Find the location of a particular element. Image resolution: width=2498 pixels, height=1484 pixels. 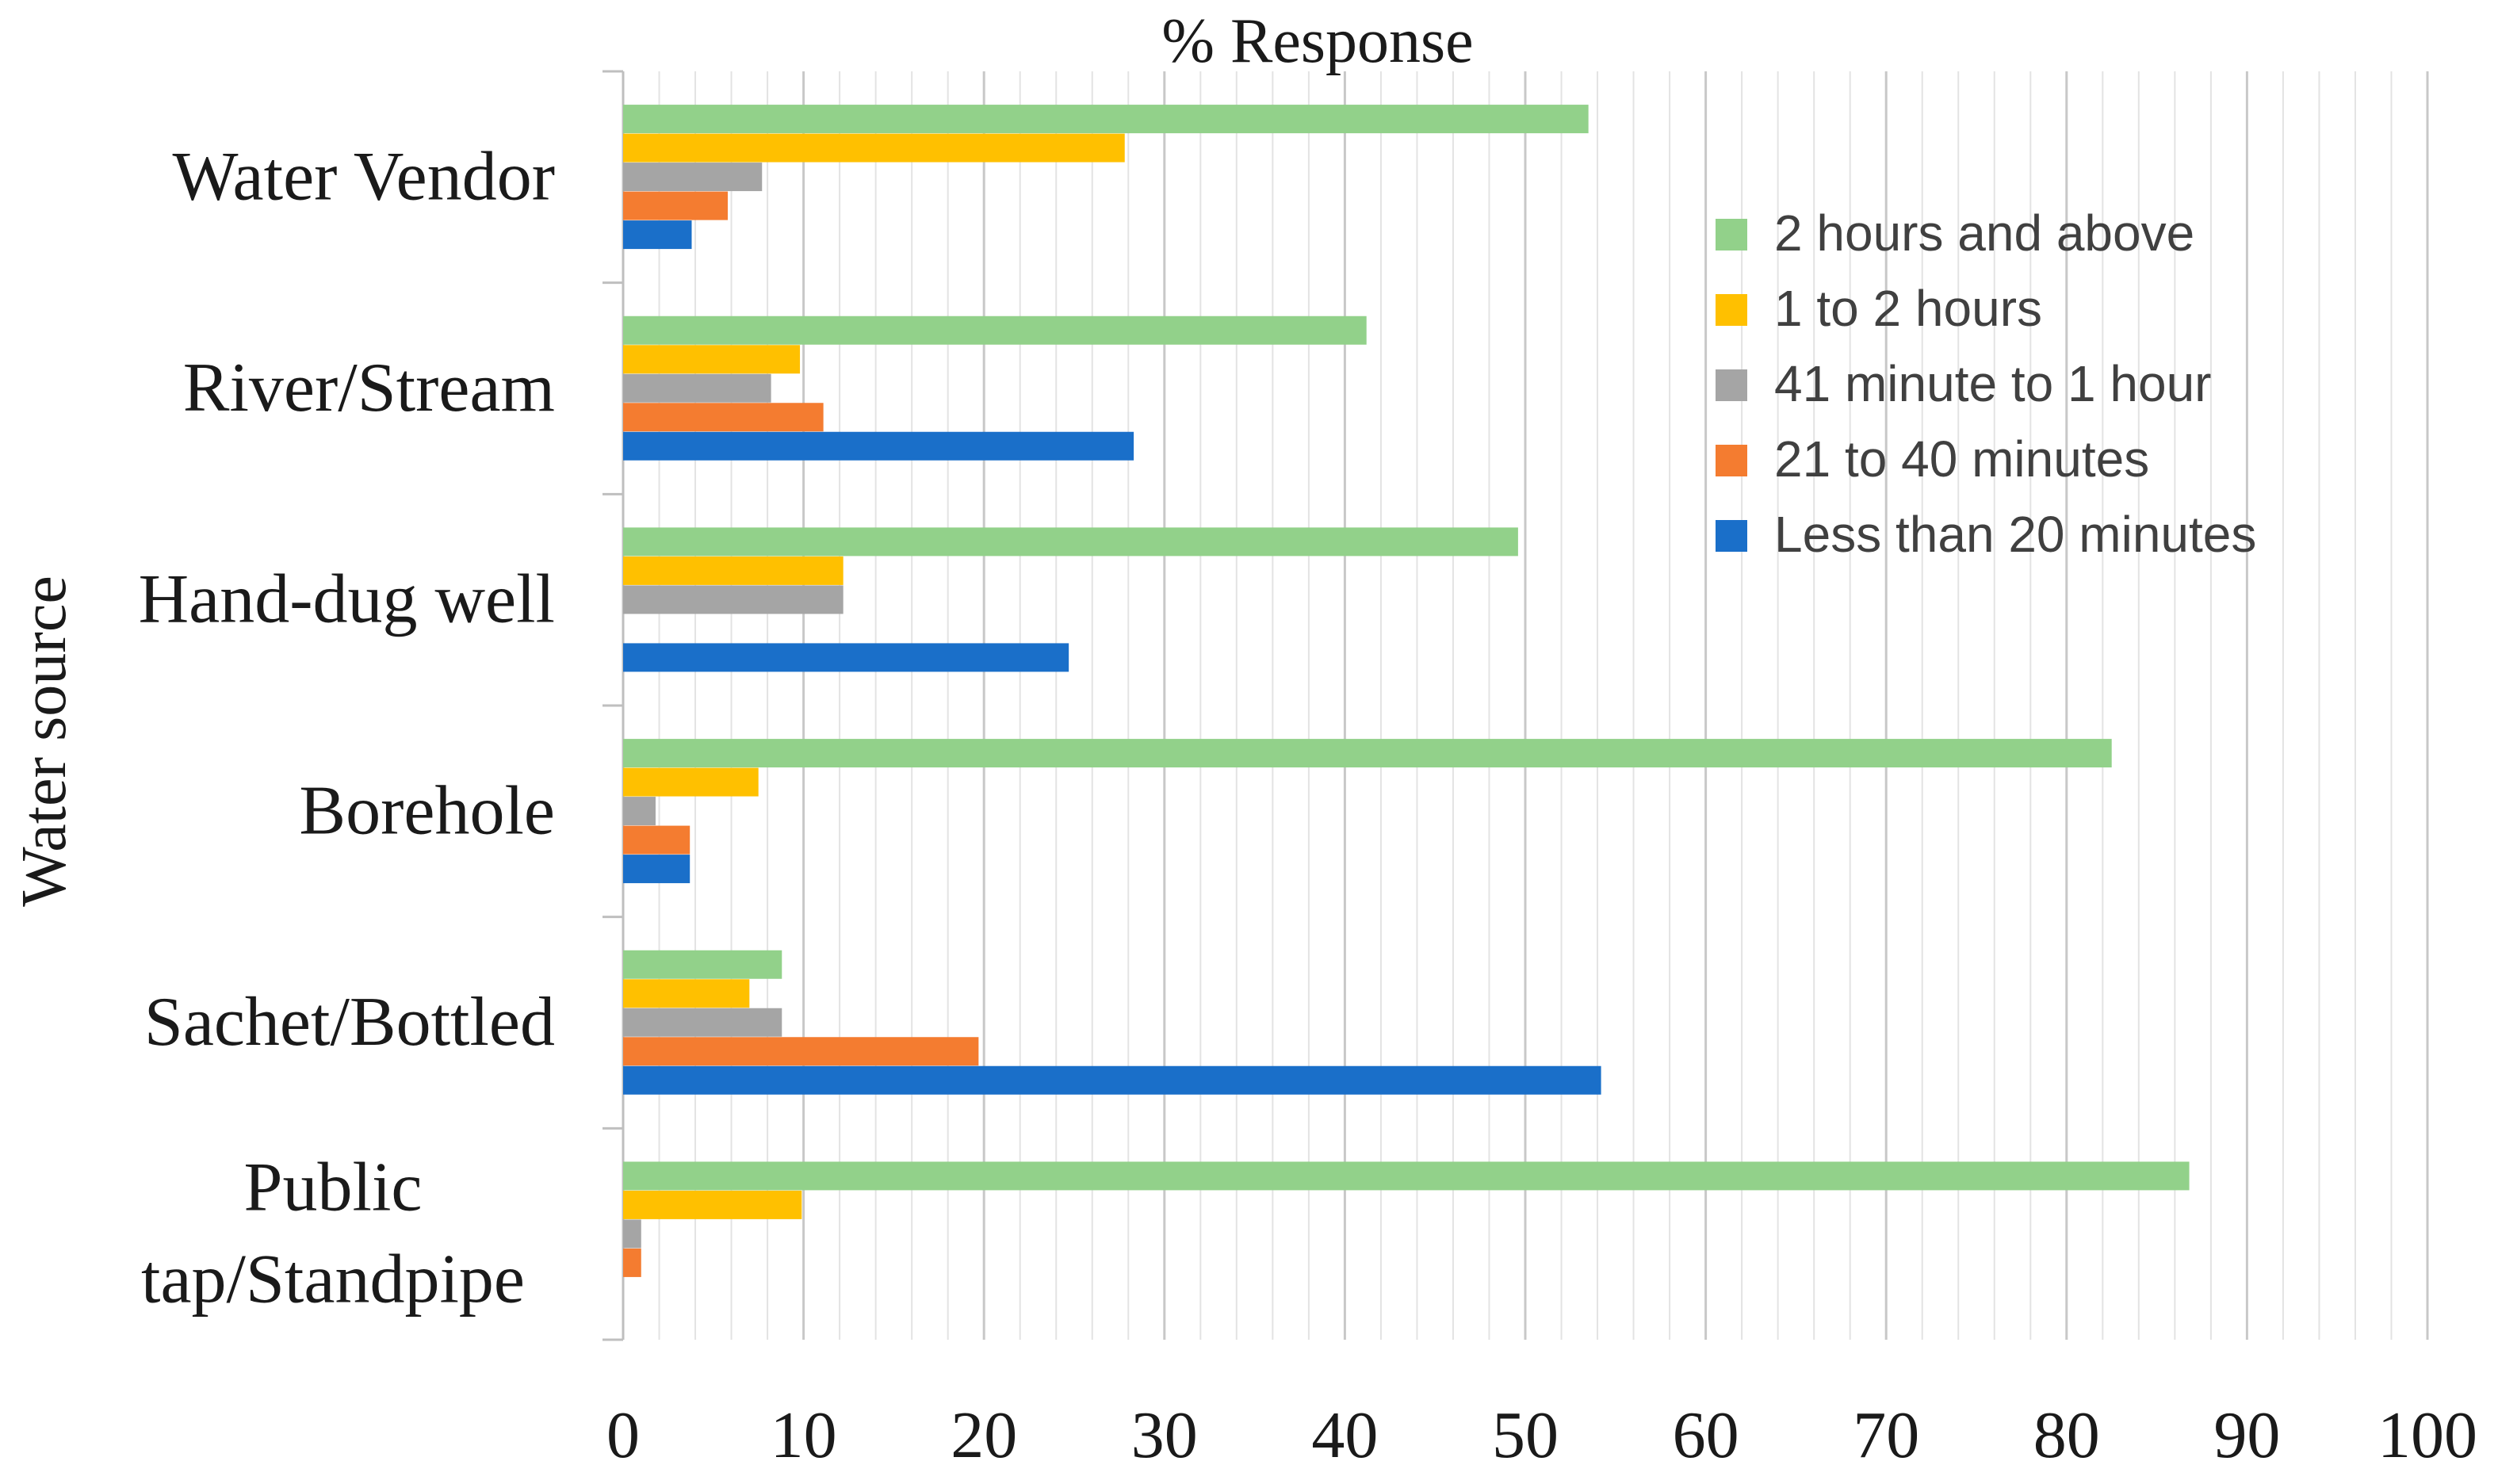

category-label: tap/Standpipe is located at coordinates (333, 1279).